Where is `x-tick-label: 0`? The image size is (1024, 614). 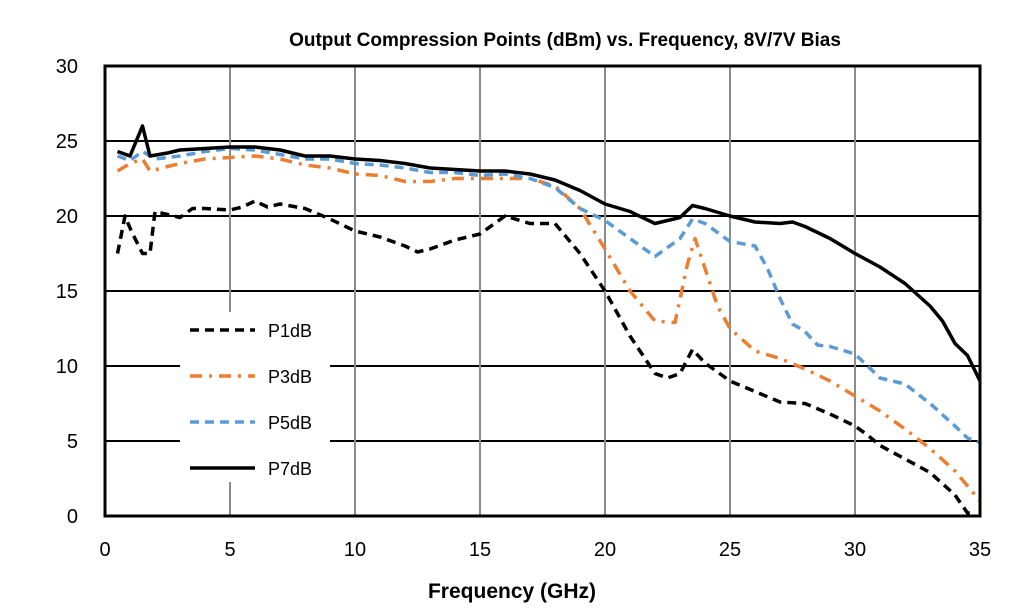
x-tick-label: 0 is located at coordinates (104, 550).